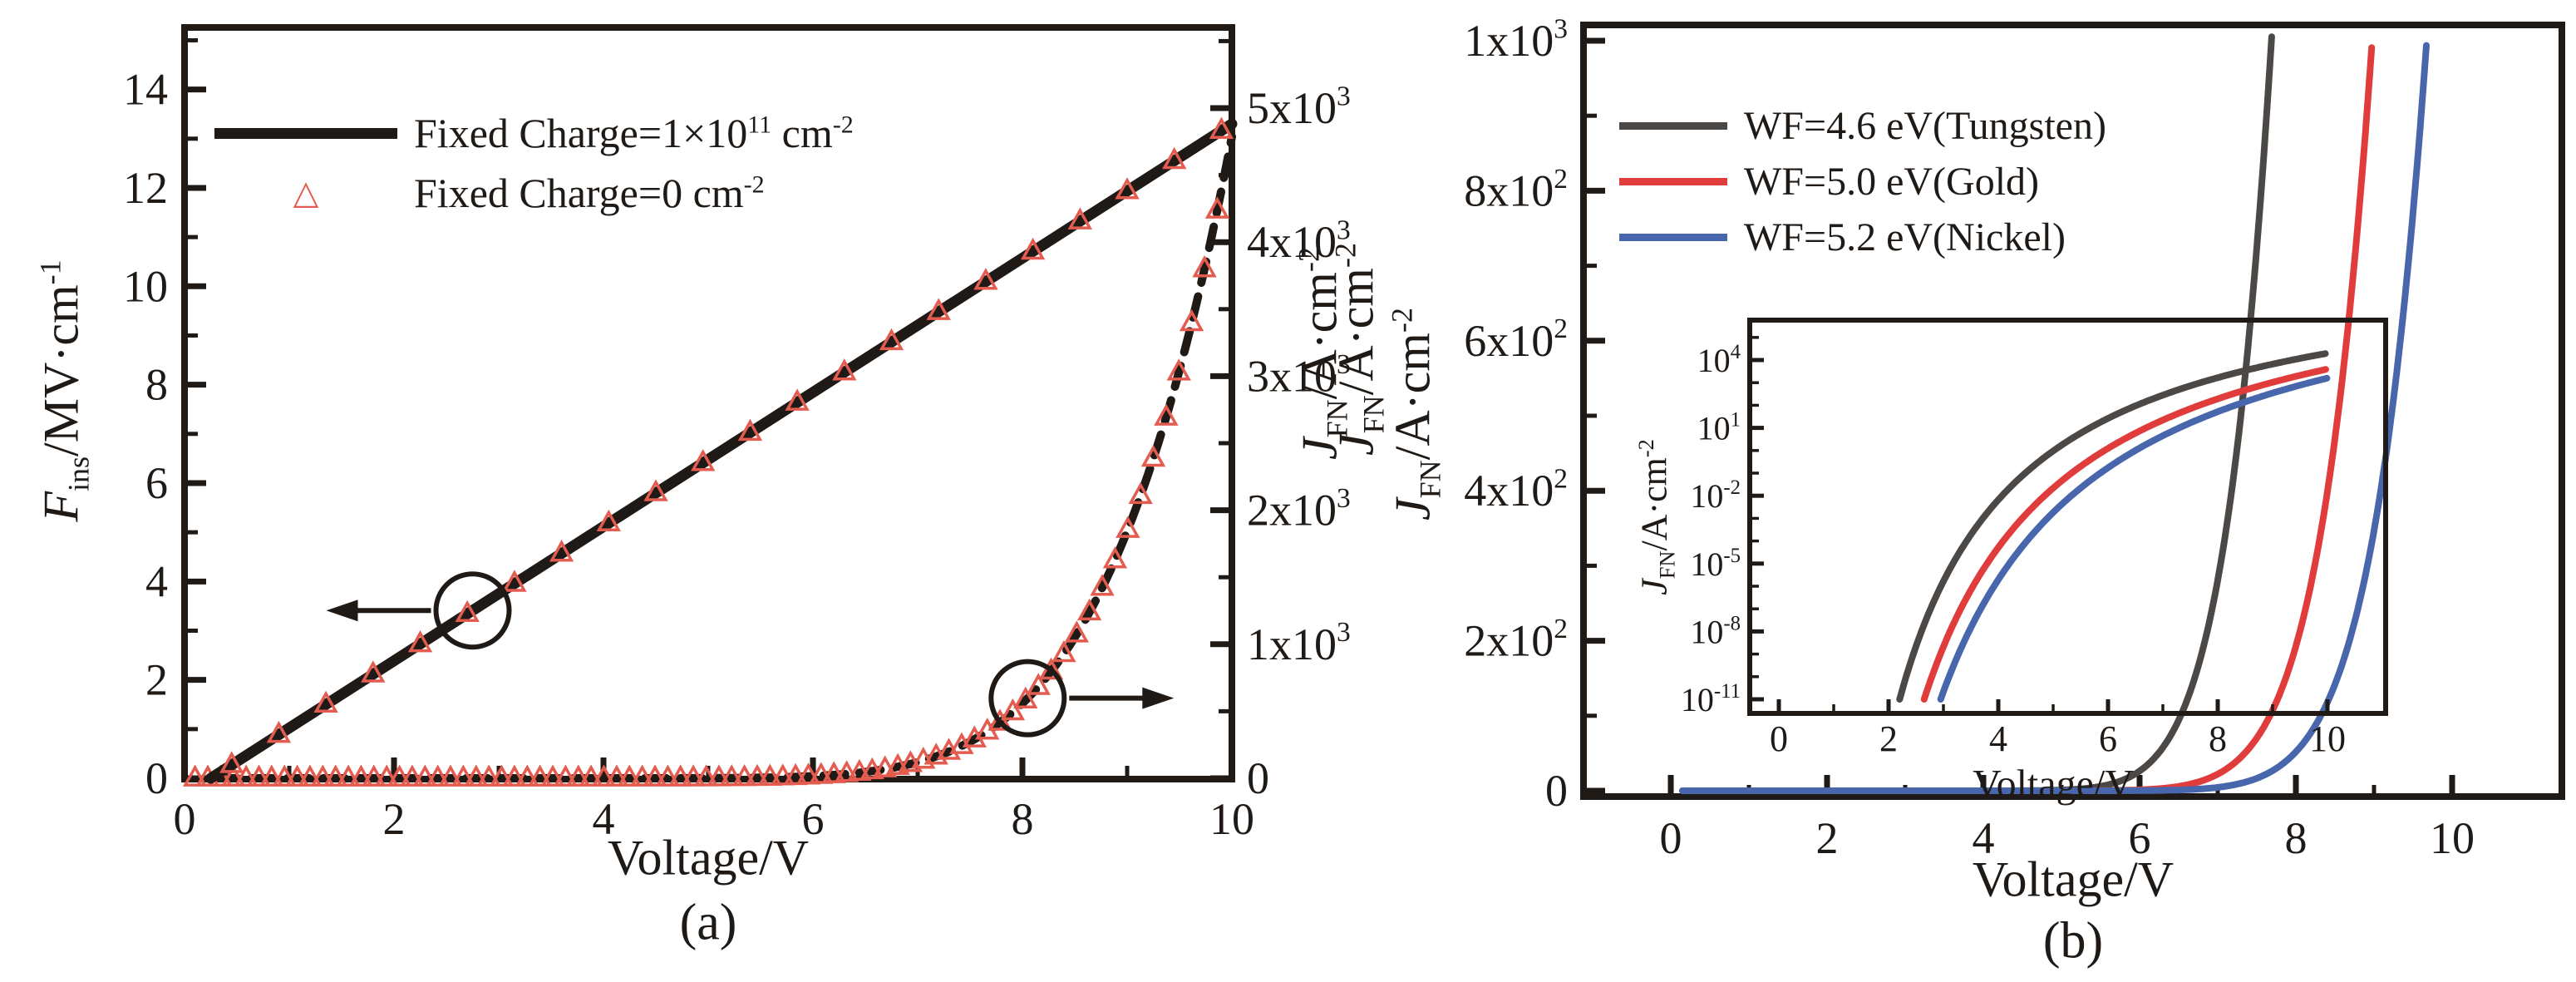  I want to click on inset-x-tick-label: 6, so click(2108, 738).